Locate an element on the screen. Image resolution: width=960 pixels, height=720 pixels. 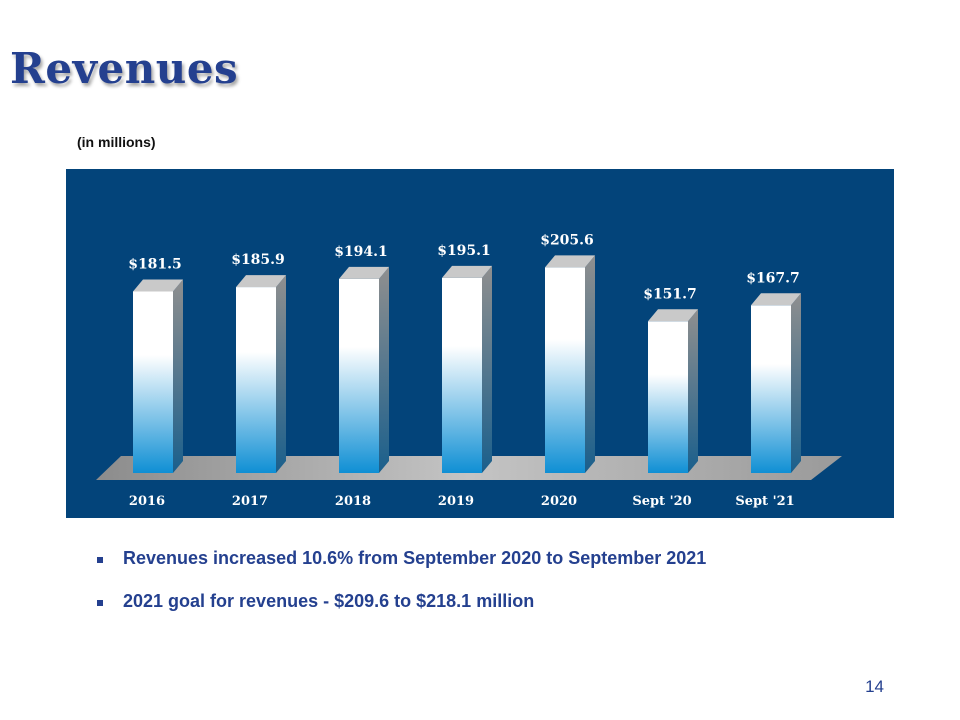
bar-value-label: $185.9 is located at coordinates (258, 260).